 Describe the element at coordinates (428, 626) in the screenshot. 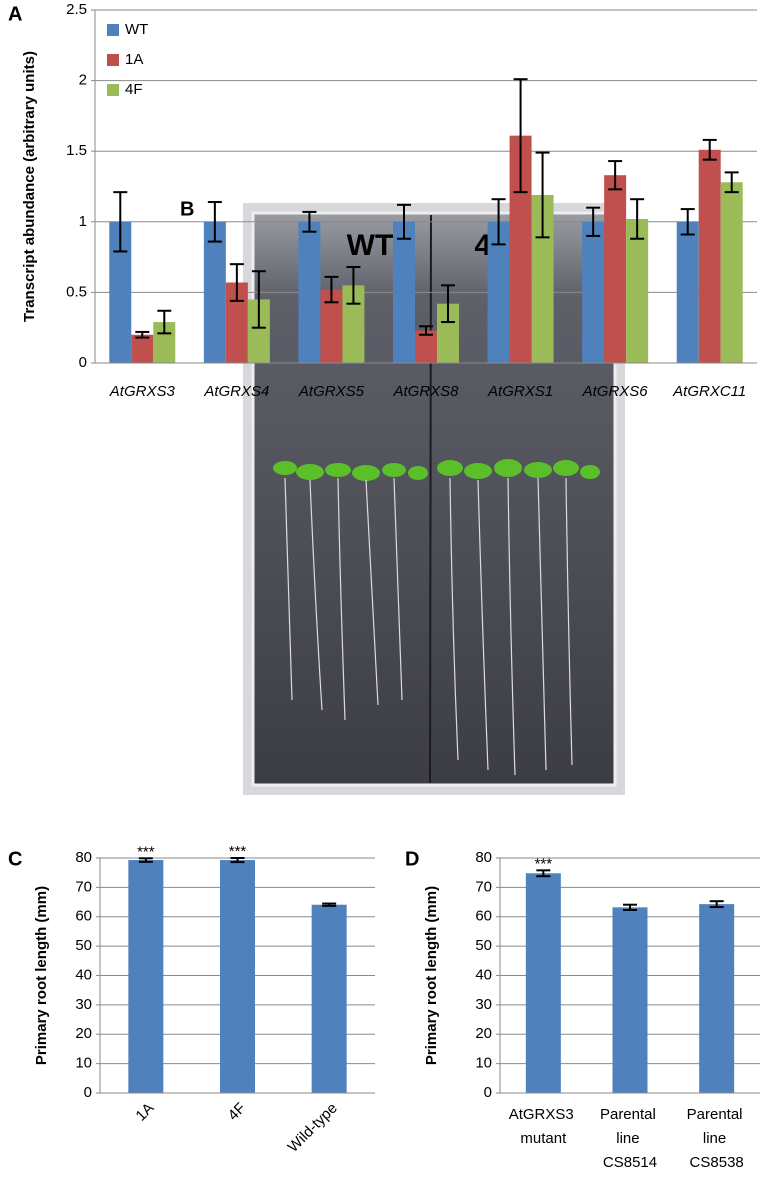

I see `roots` at that location.